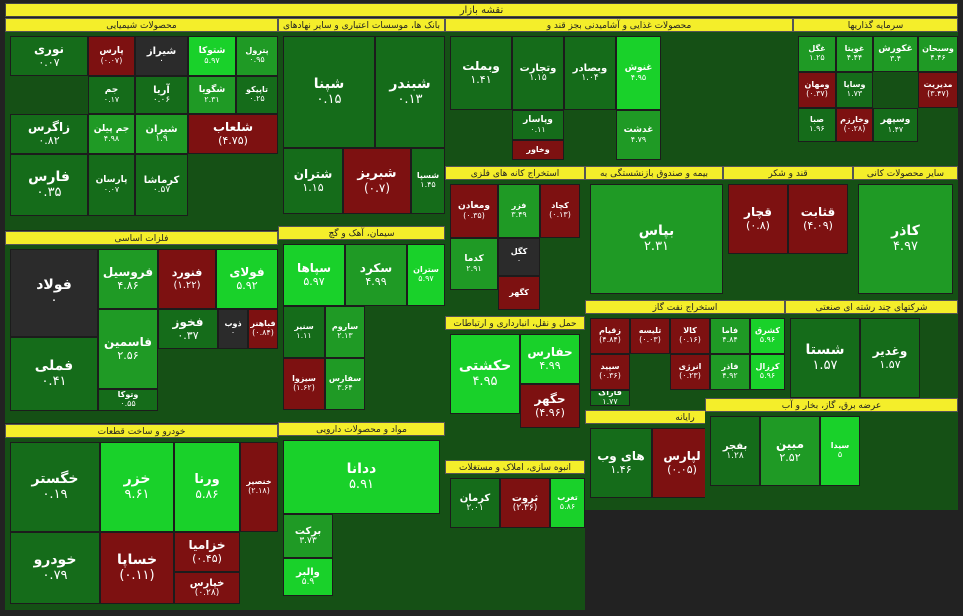 The image size is (963, 616). I want to click on sector-header: عرضه برق، گاز، بخار و آب, so click(831, 405).